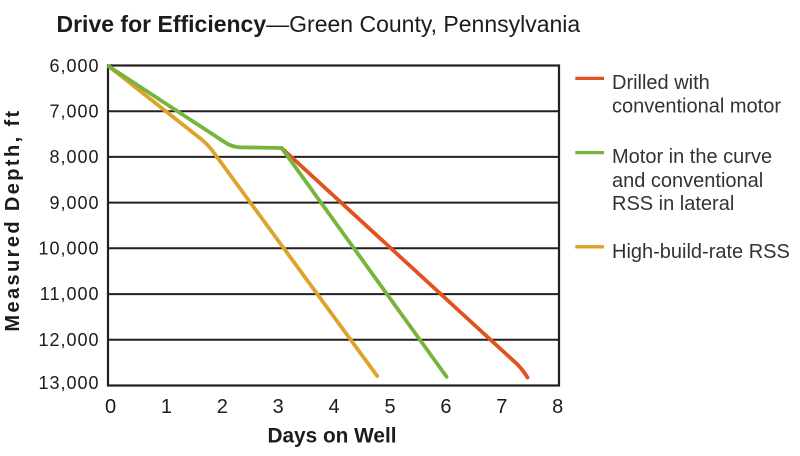  Describe the element at coordinates (687, 181) in the screenshot. I see `svg-text: and conventional` at that location.